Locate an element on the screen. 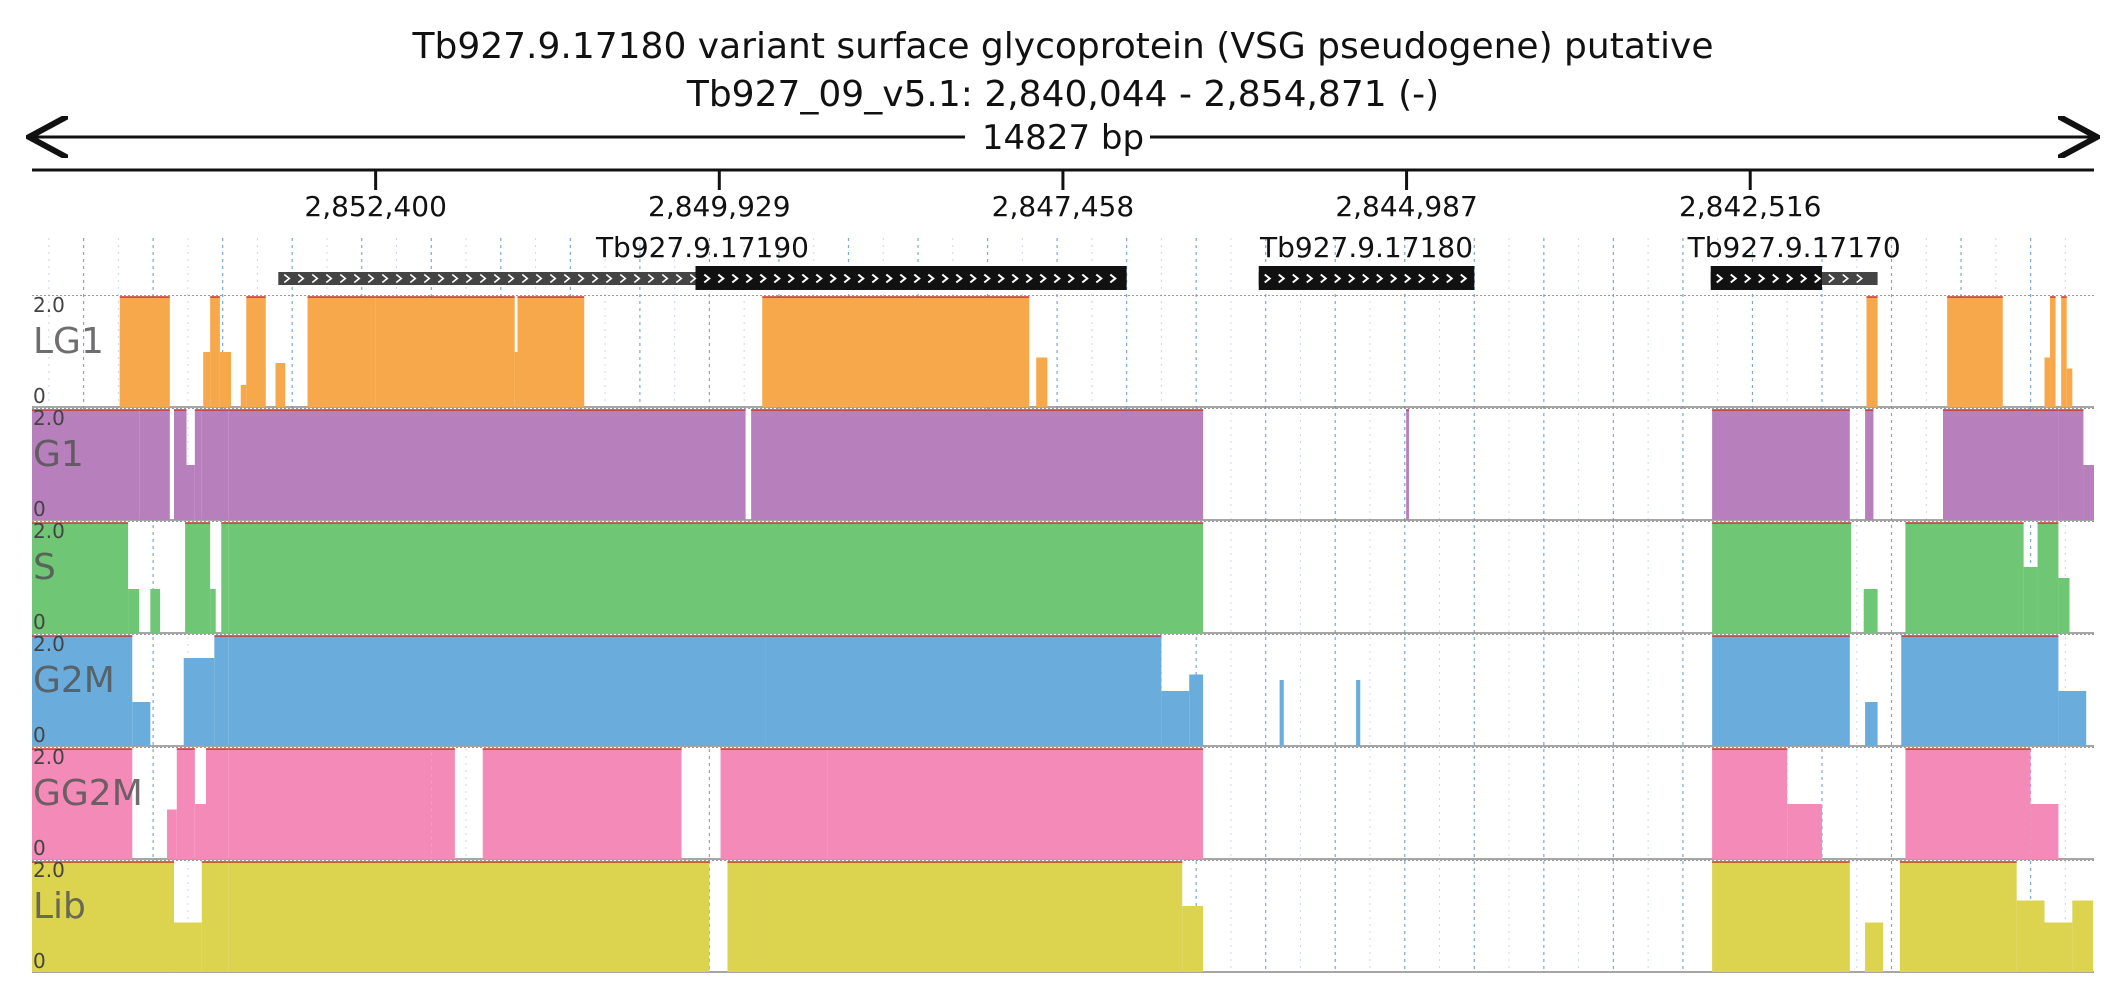 This screenshot has width=2126, height=1004. track-lib: 2.0 0 Lib is located at coordinates (1063, 915).